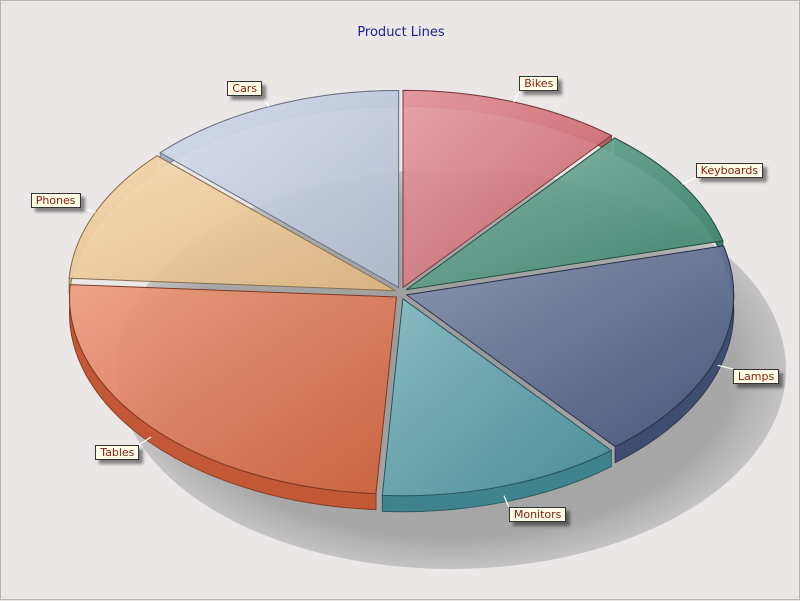 This screenshot has width=800, height=601. I want to click on slice-bikes, so click(507, 189).